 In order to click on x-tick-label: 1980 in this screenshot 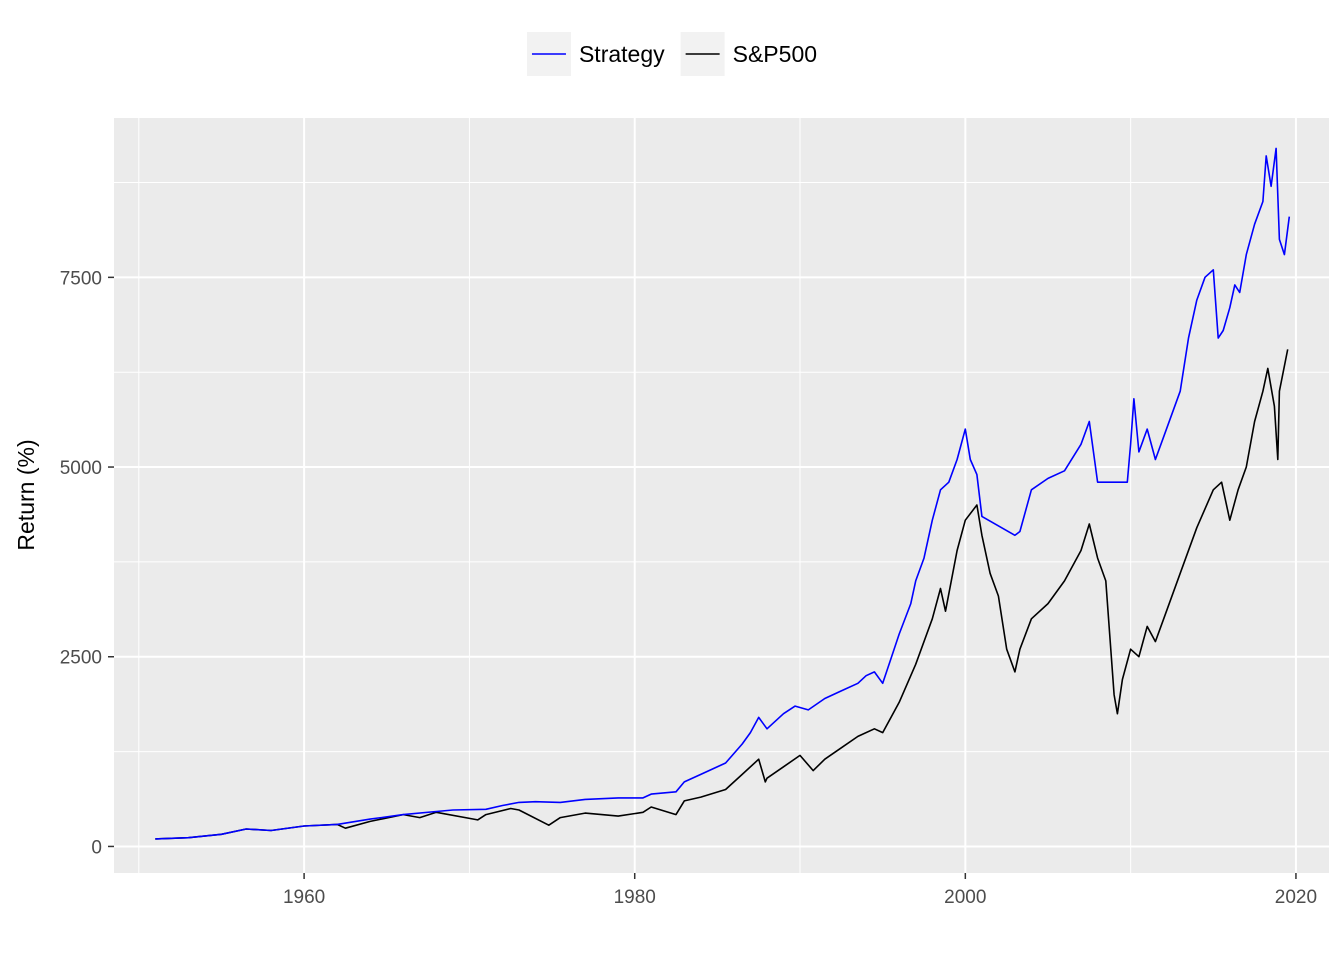, I will do `click(635, 897)`.